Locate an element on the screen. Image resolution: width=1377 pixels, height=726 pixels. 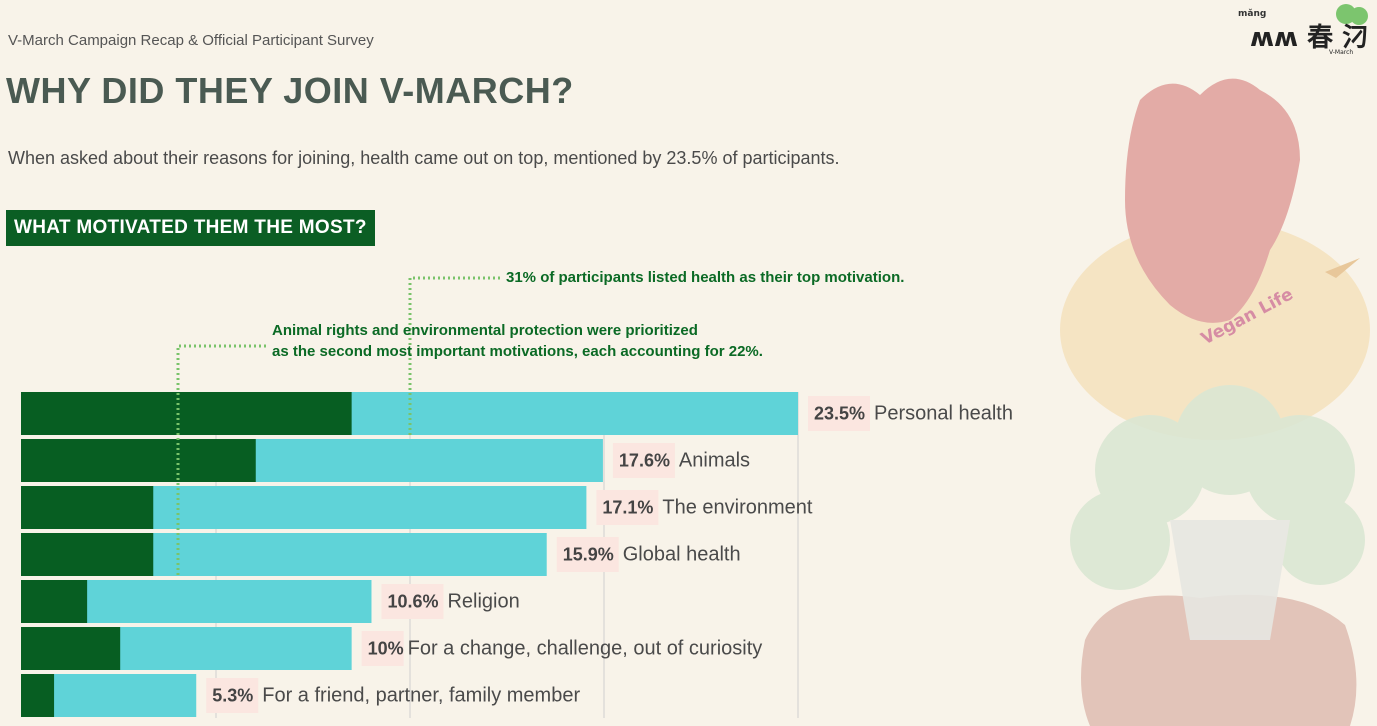
logo-small-top: mǎng is located at coordinates (1252, 14).